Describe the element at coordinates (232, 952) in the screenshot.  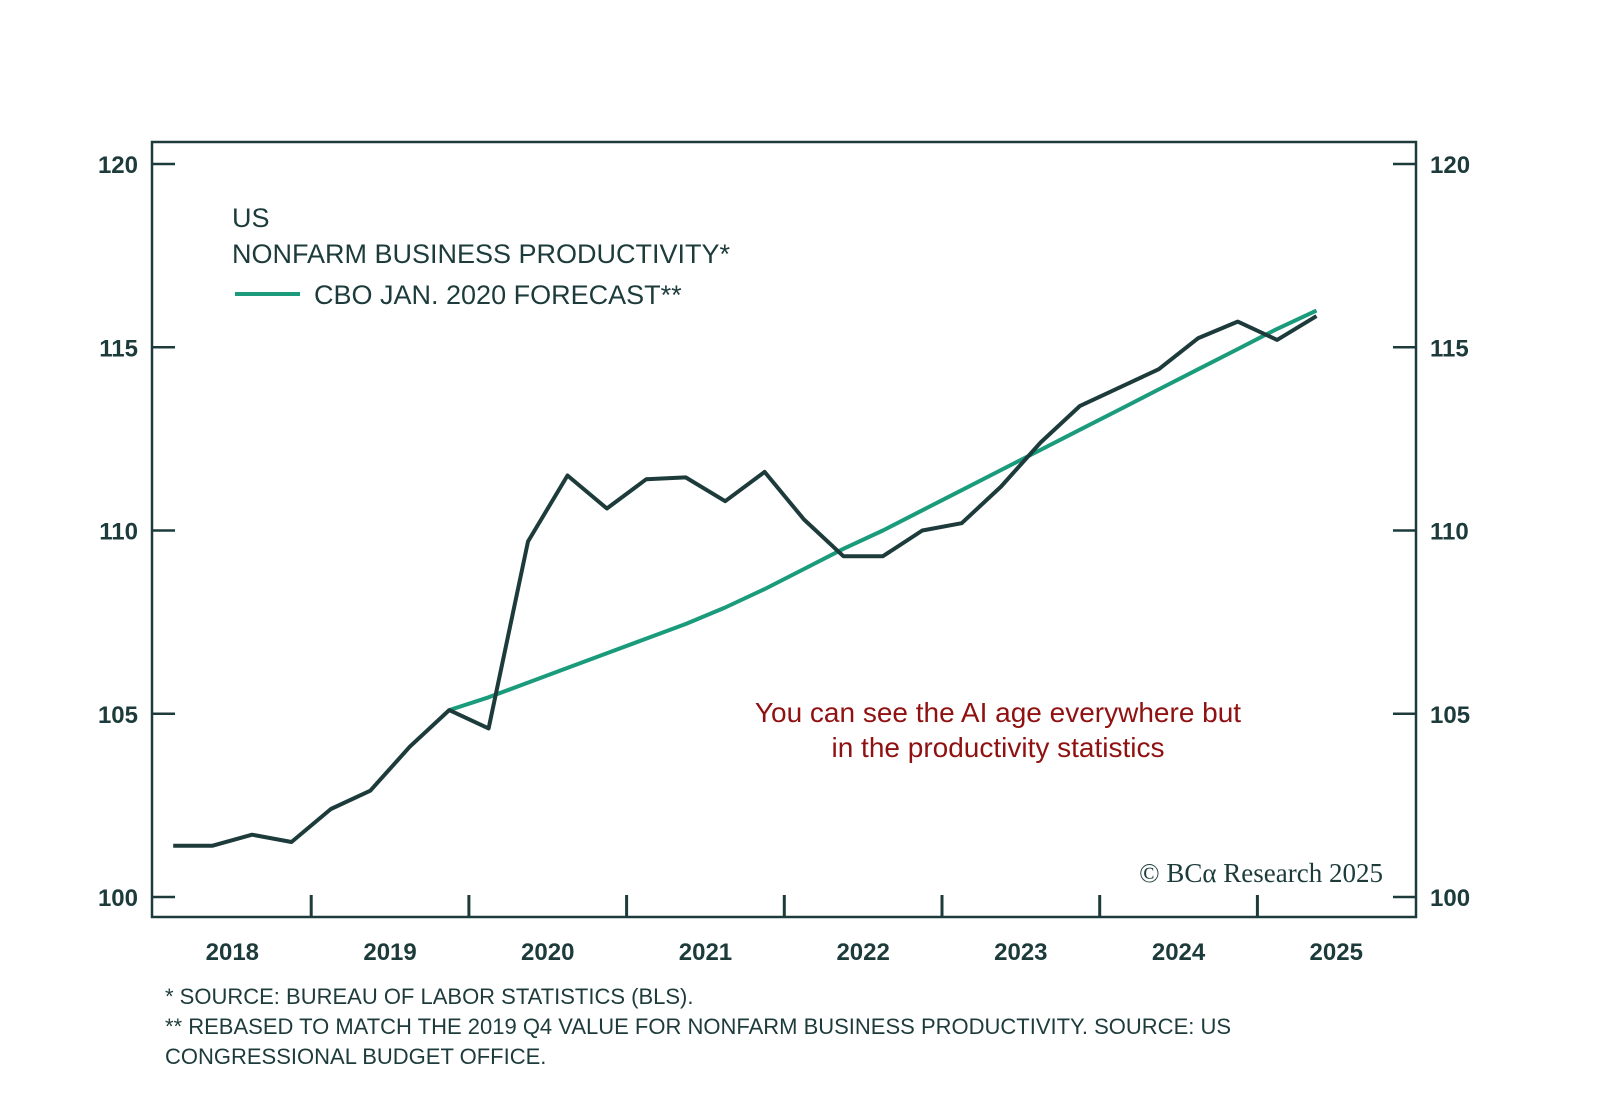
I see `x-tick-label: 2018` at that location.